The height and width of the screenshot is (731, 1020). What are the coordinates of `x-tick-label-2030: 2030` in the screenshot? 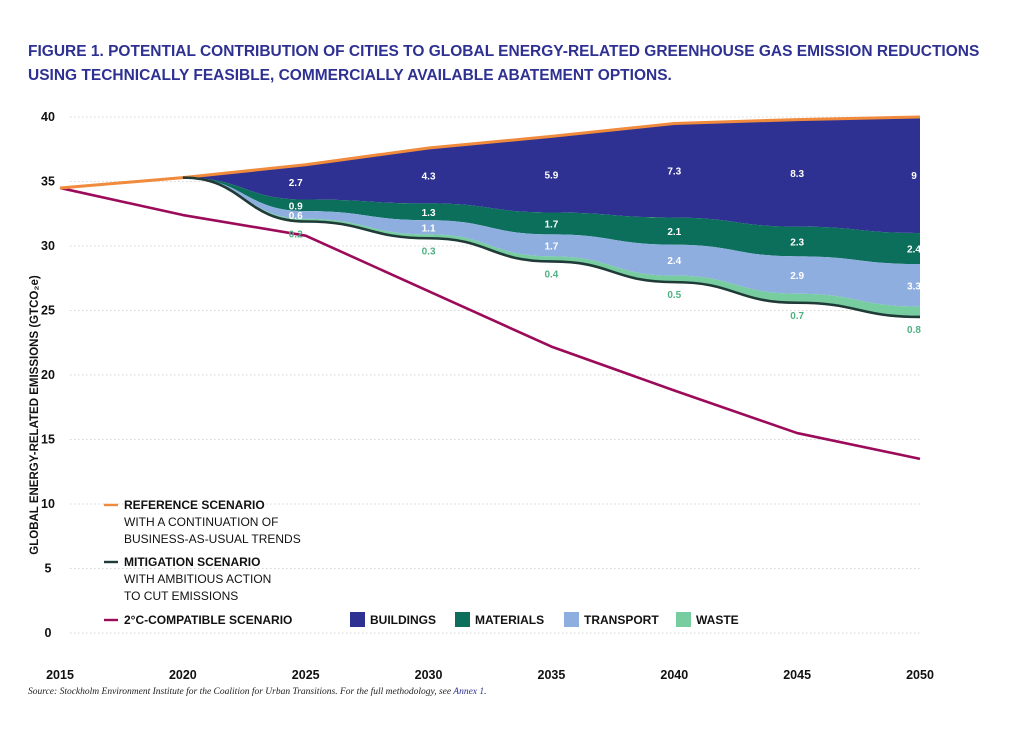 It's located at (429, 675).